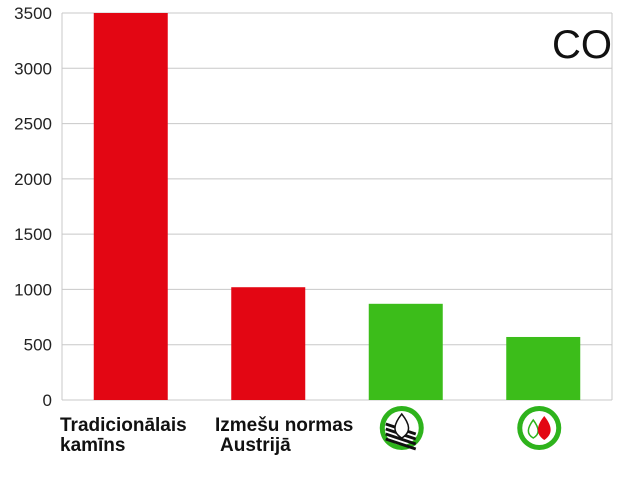 The height and width of the screenshot is (480, 630). I want to click on category-icons, so click(470, 428).